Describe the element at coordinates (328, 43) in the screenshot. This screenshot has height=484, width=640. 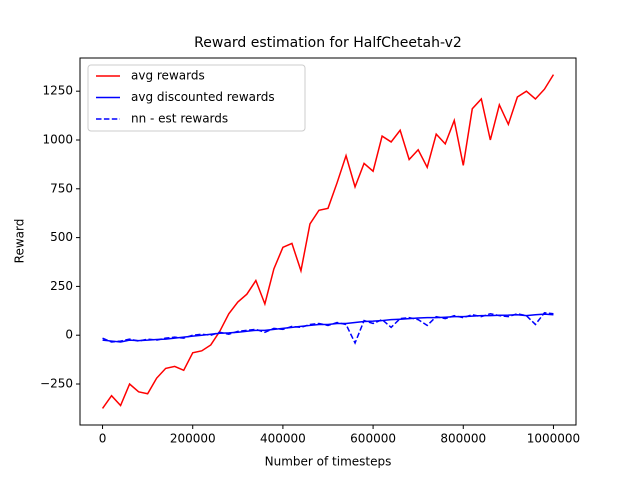
I see `chart-title: Reward estimation for HalfCheetah-v2` at that location.